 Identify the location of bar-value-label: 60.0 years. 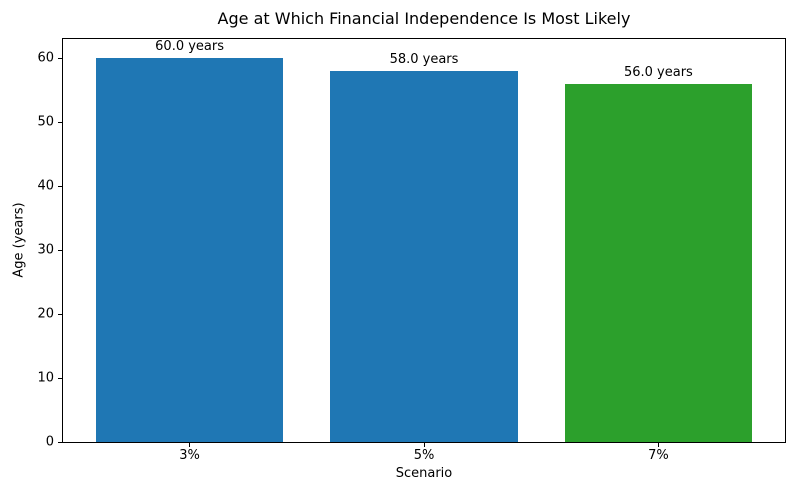
(190, 47).